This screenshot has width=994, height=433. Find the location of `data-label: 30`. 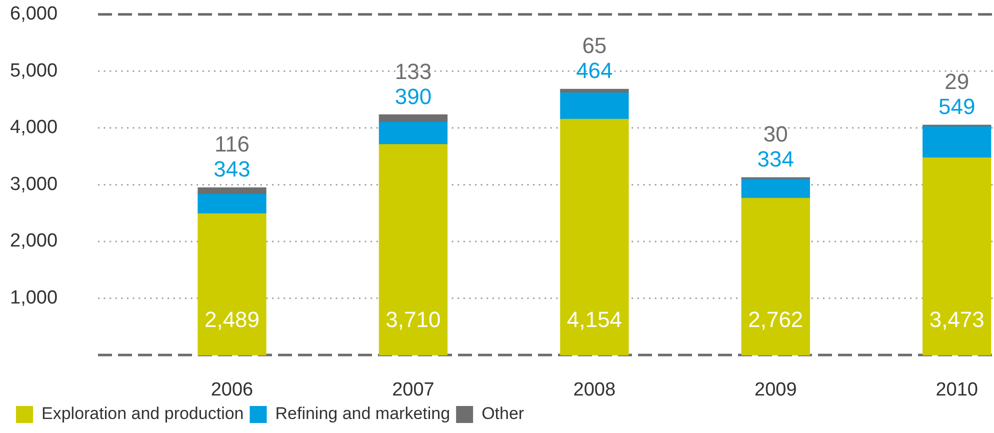

data-label: 30 is located at coordinates (775, 134).